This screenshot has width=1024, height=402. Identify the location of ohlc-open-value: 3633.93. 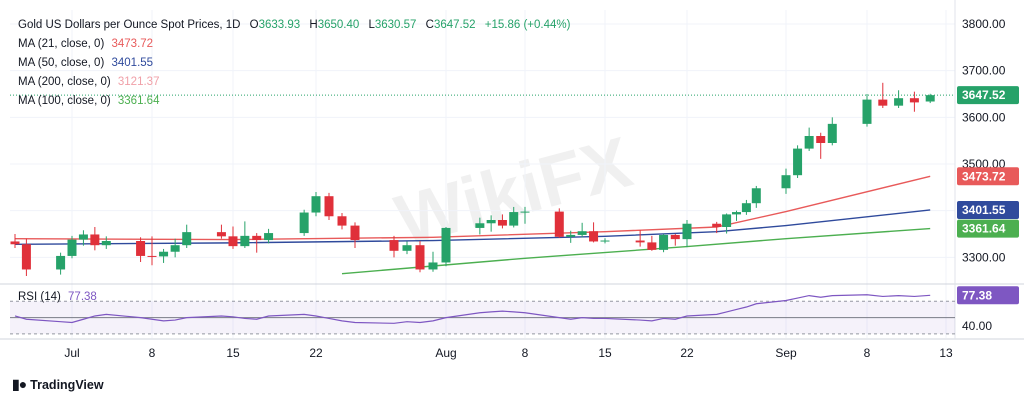
(279, 25).